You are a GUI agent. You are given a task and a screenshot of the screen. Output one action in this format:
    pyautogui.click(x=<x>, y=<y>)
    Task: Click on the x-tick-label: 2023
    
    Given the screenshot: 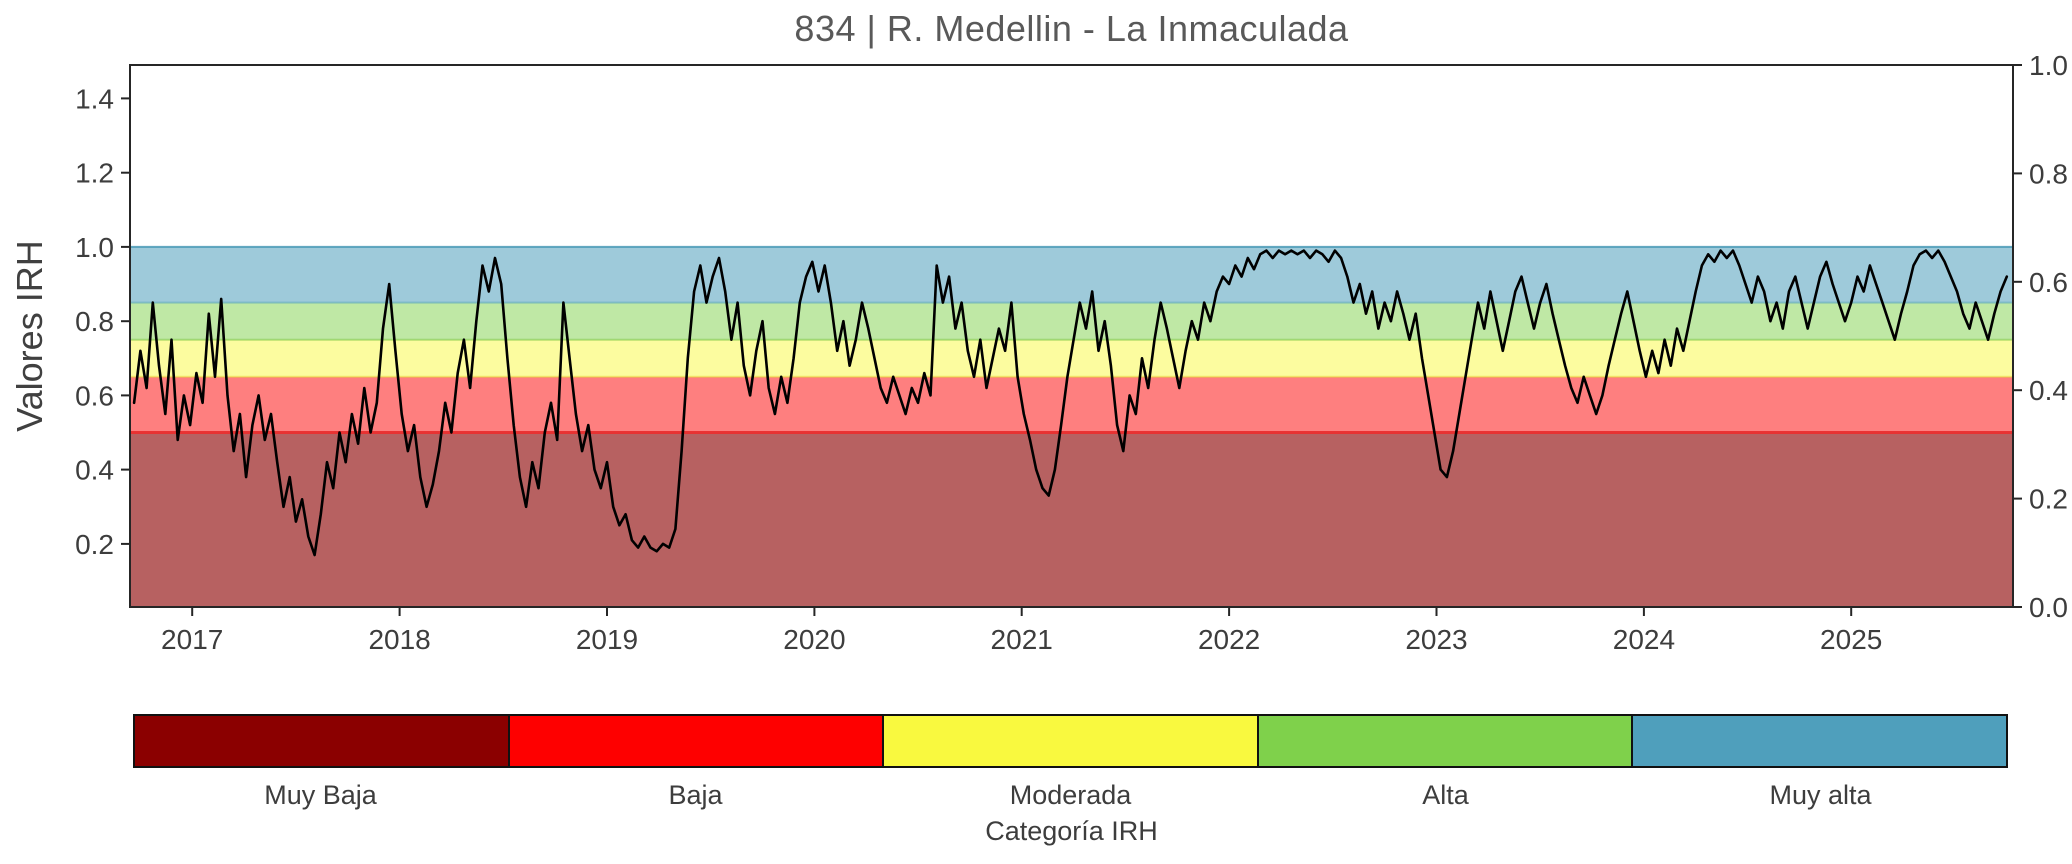 What is the action you would take?
    pyautogui.click(x=1436, y=639)
    